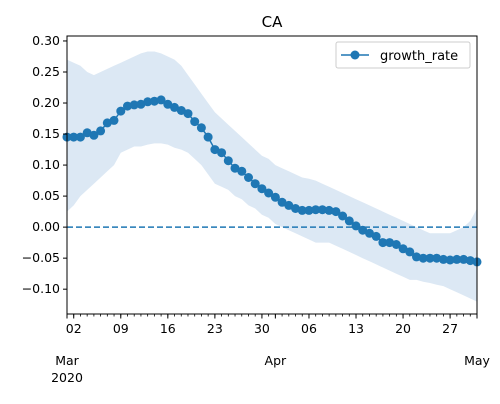  I want to click on x-tick-label: 30, so click(262, 328).